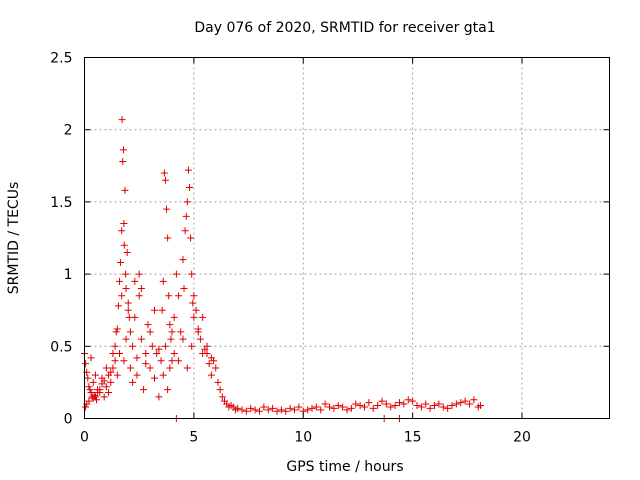 The height and width of the screenshot is (480, 640). I want to click on x-tick-label: 15, so click(413, 438).